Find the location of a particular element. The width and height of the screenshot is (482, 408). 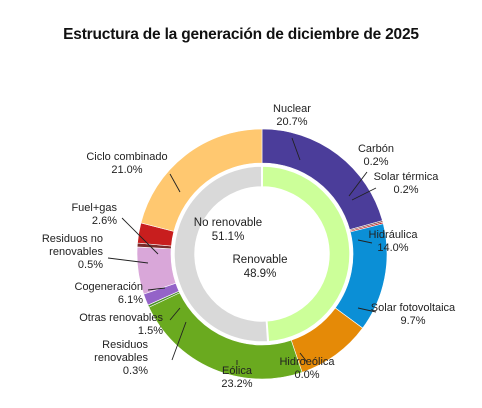

label-residuos-renovables: Residuos renovables is located at coordinates (121, 351).